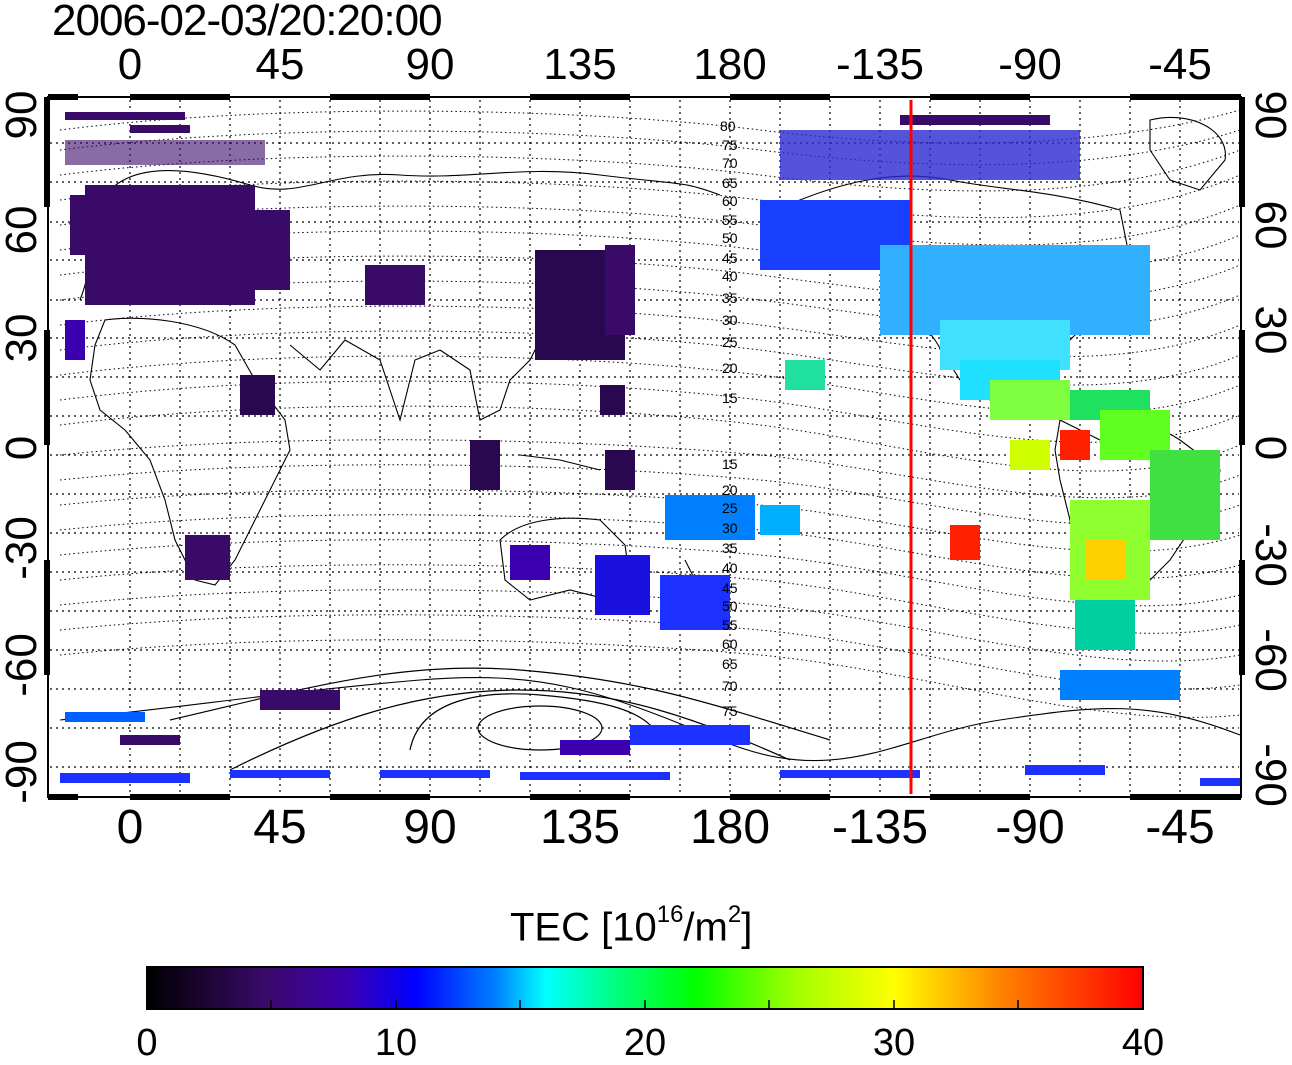  I want to click on colorbar-title: TEC [1016/m2], so click(631, 925).